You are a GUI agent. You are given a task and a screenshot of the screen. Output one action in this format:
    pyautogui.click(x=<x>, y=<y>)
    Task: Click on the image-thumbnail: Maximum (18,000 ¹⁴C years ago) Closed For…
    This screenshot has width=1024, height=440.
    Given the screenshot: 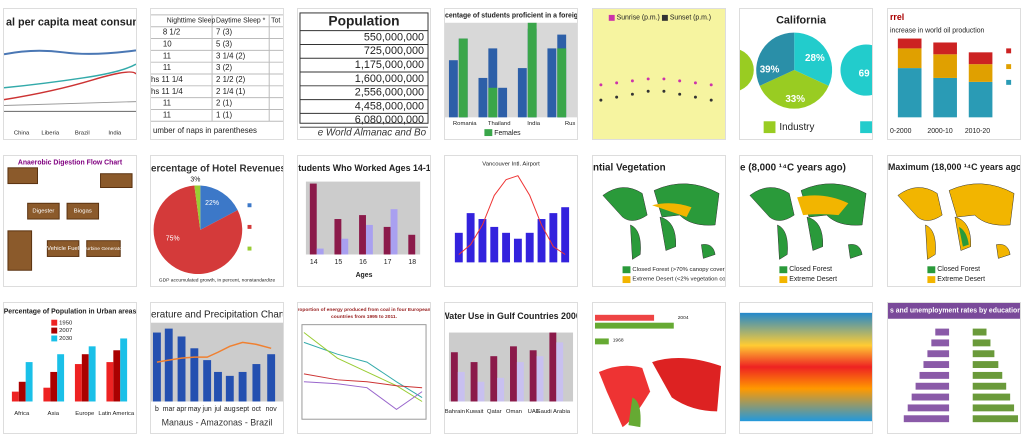 What is the action you would take?
    pyautogui.click(x=954, y=221)
    